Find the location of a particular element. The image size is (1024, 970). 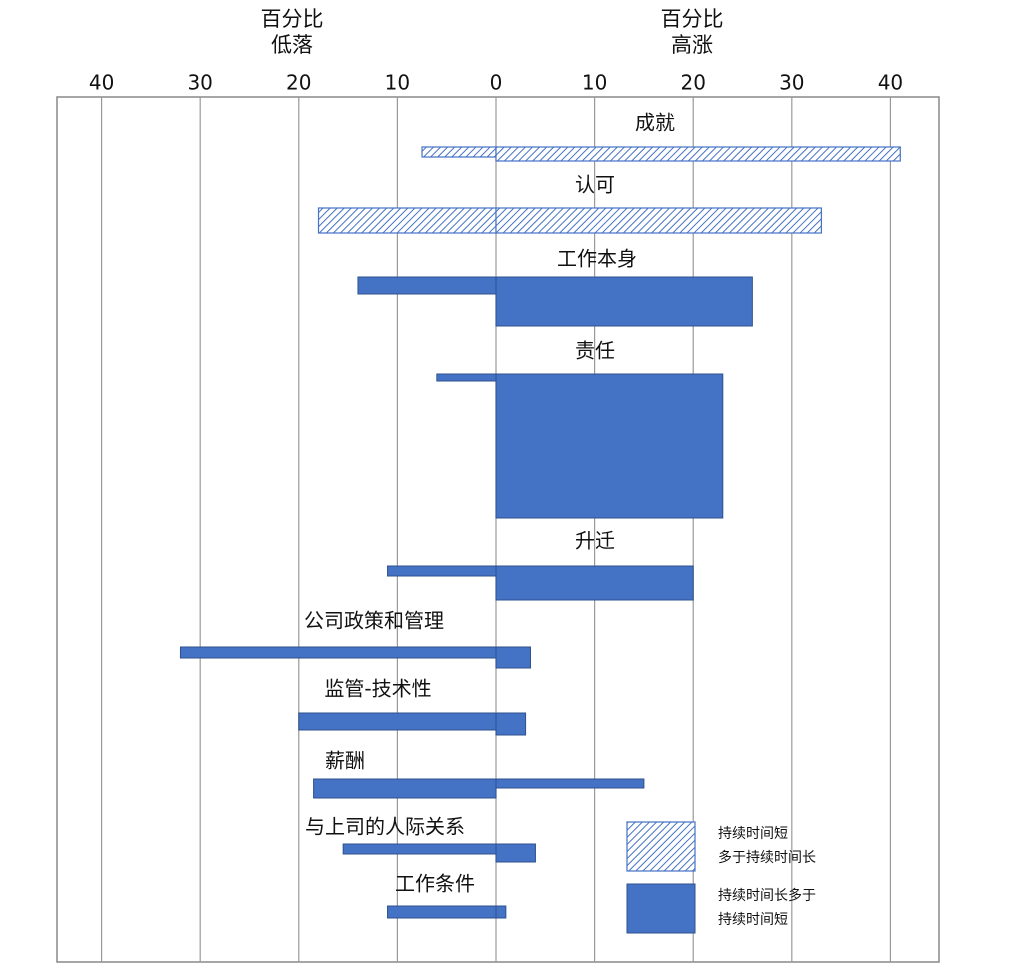

axis-title: 百分比 高涨 is located at coordinates (692, 32).